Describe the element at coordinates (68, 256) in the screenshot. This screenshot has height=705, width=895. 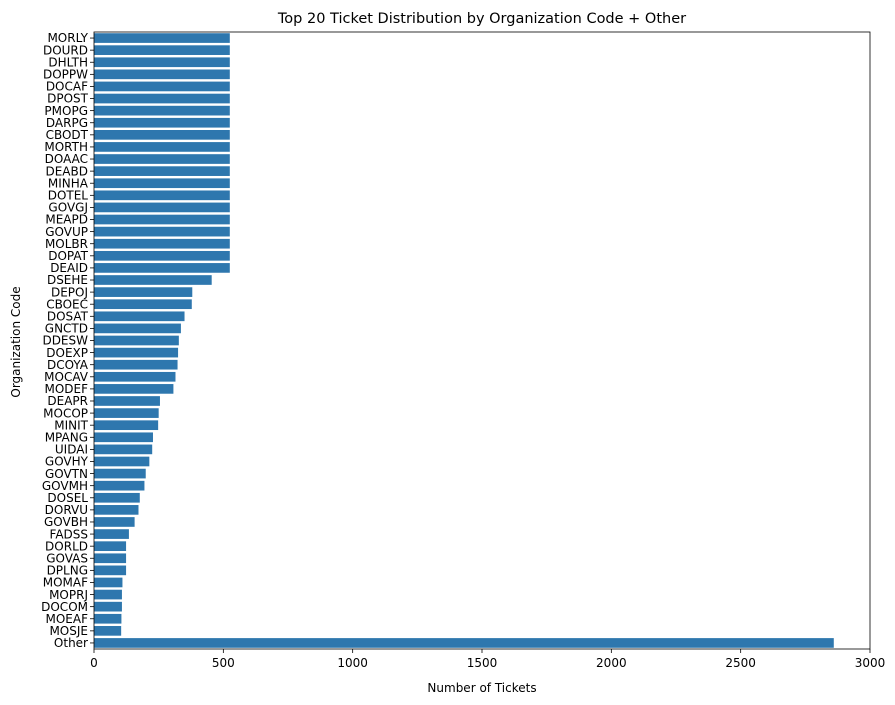
I see `y-tick-label-dopat: DOPAT` at that location.